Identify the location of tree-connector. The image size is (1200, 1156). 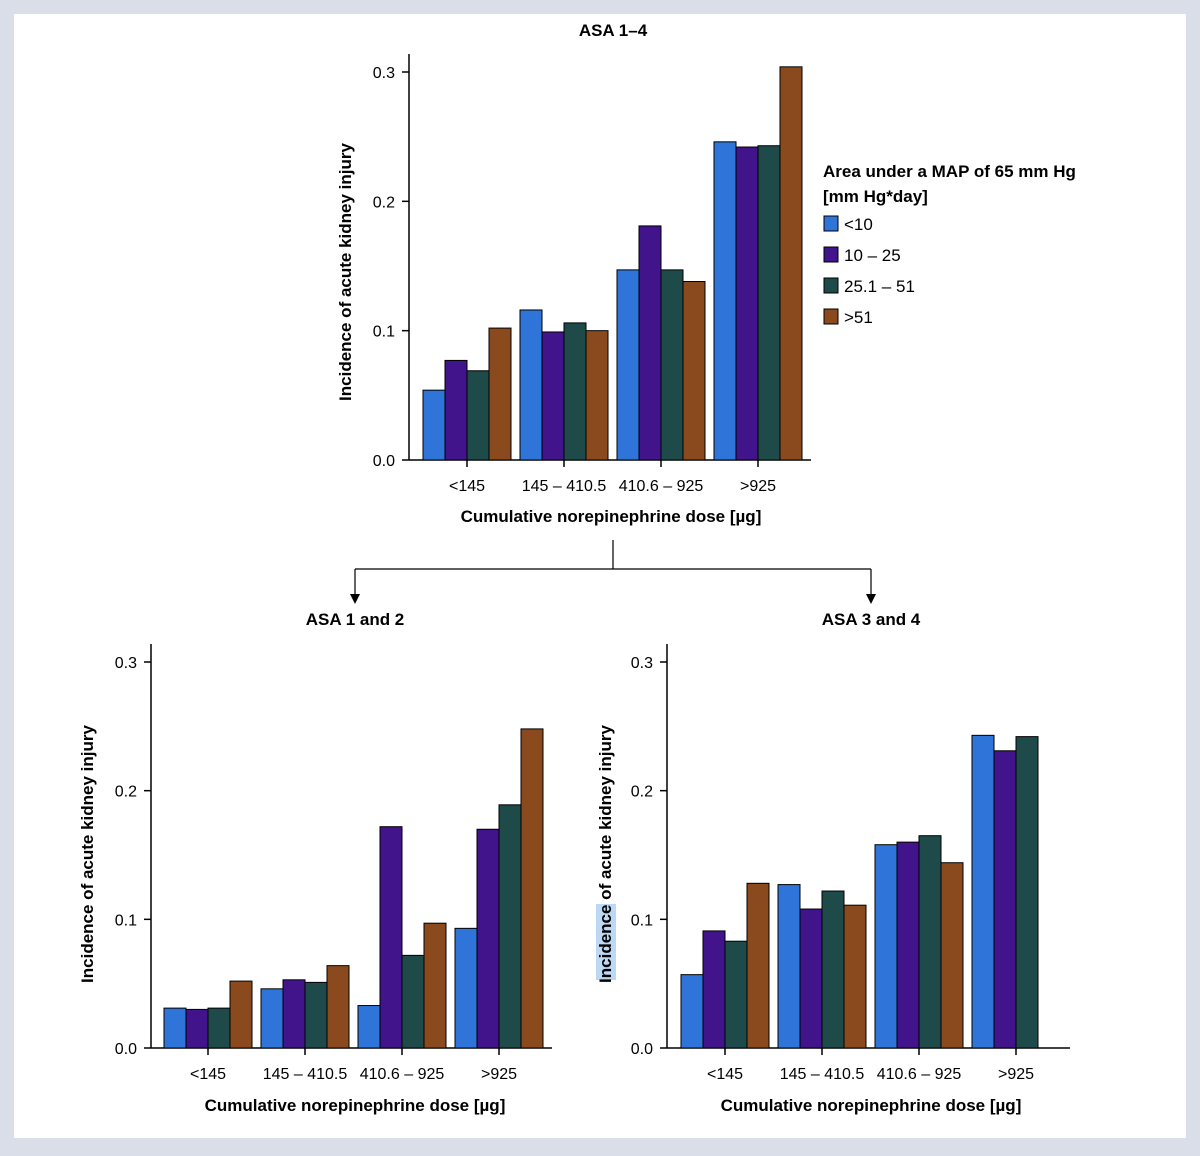
(613, 567).